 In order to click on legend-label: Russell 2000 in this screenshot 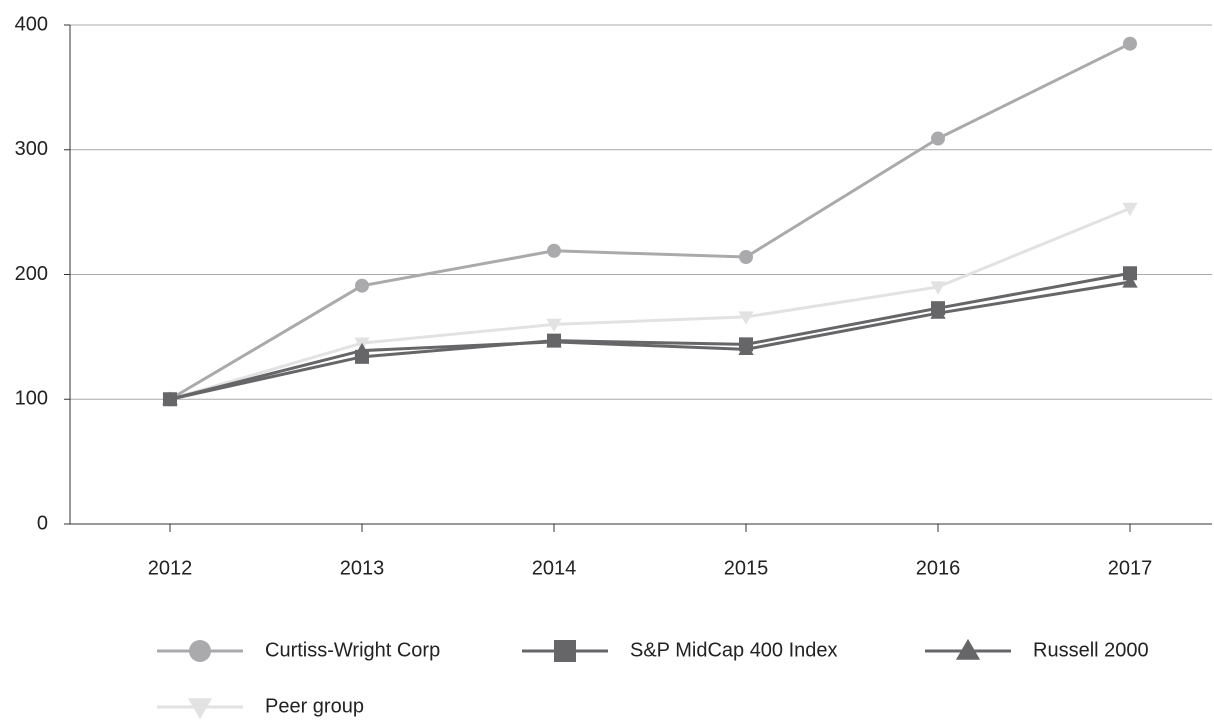, I will do `click(1091, 650)`.